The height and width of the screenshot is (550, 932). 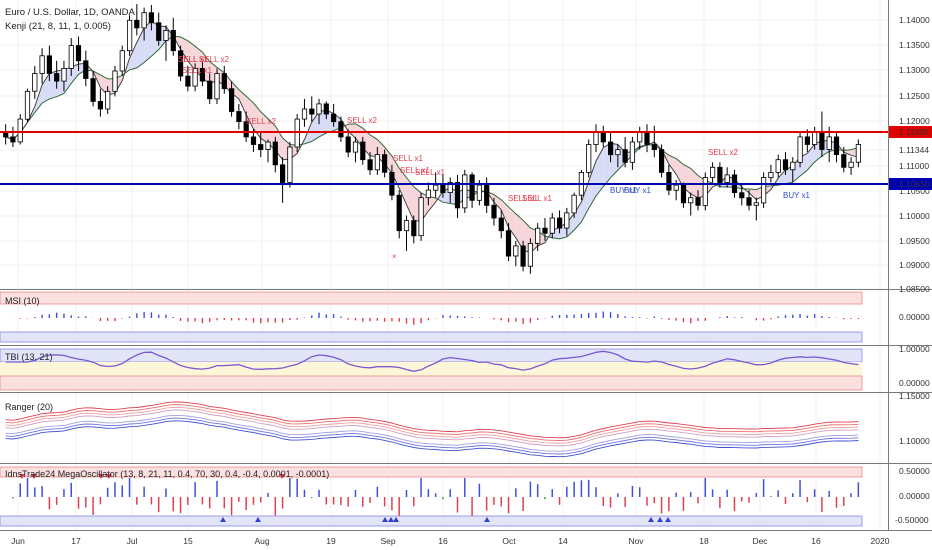 I want to click on price-tick-label: 1.10000, so click(x=914, y=216).